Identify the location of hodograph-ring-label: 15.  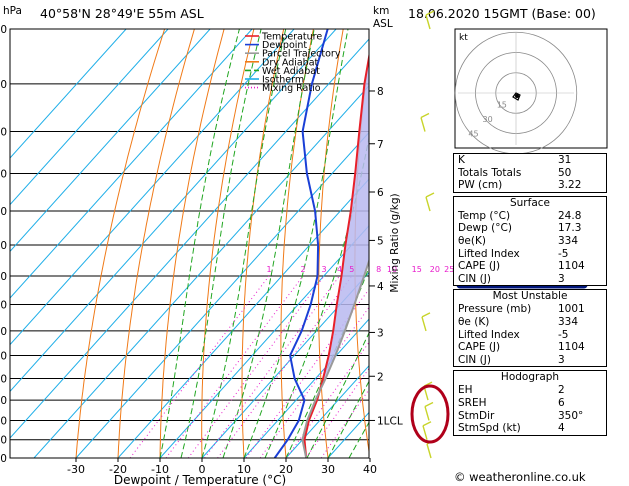
(502, 105).